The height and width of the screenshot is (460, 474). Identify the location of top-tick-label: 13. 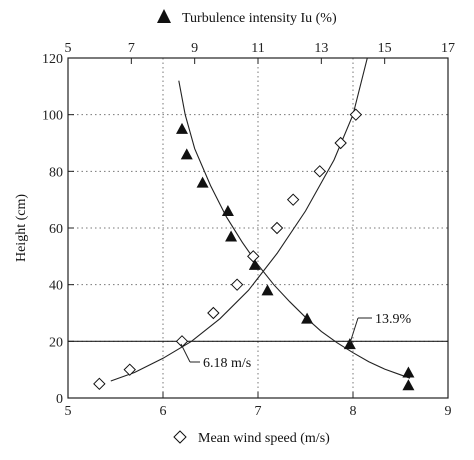
(321, 48).